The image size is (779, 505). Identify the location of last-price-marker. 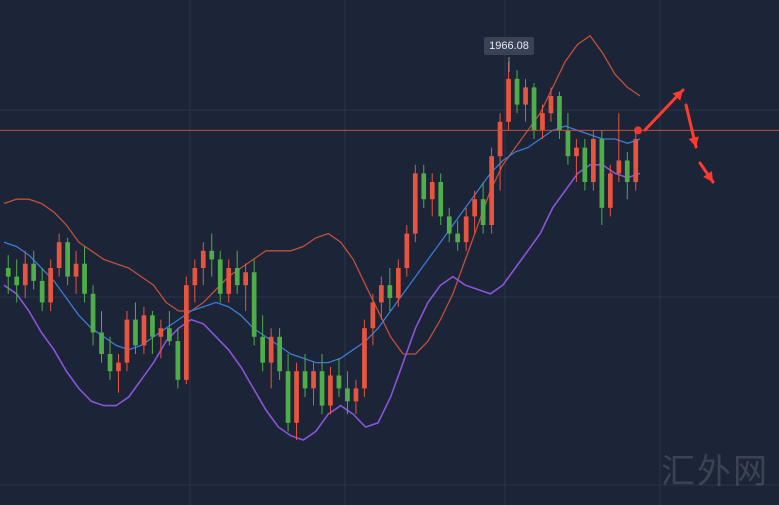
(638, 130).